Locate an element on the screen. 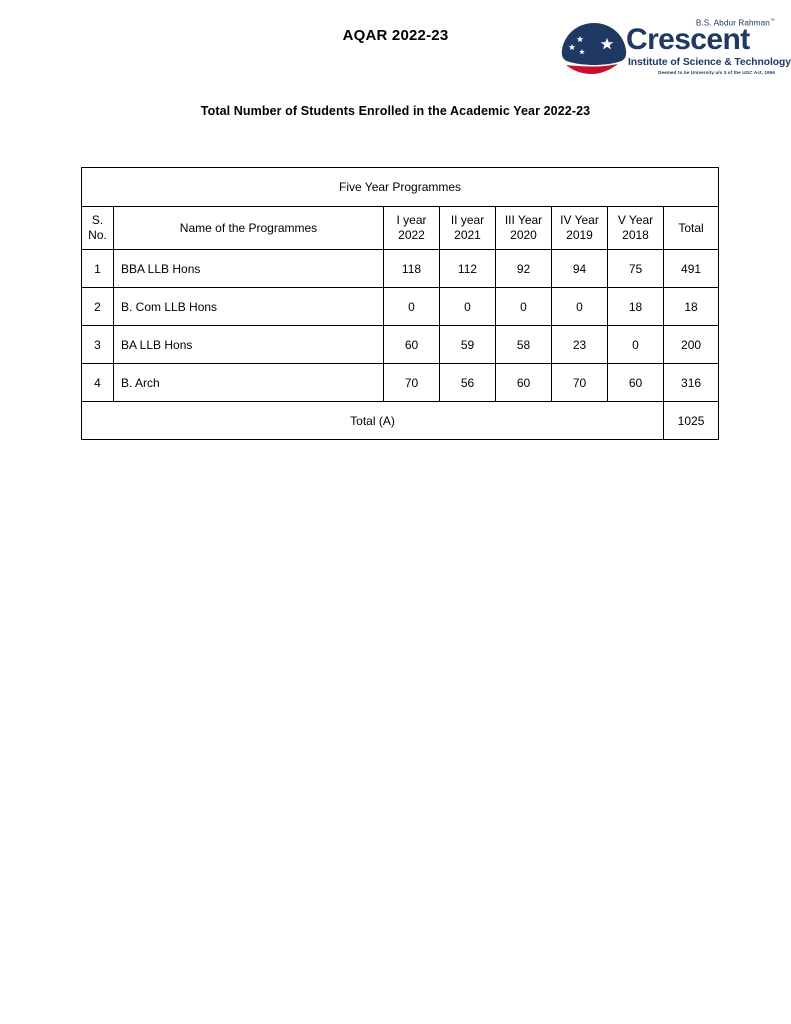  header-sno-line1: S. is located at coordinates (97, 220).